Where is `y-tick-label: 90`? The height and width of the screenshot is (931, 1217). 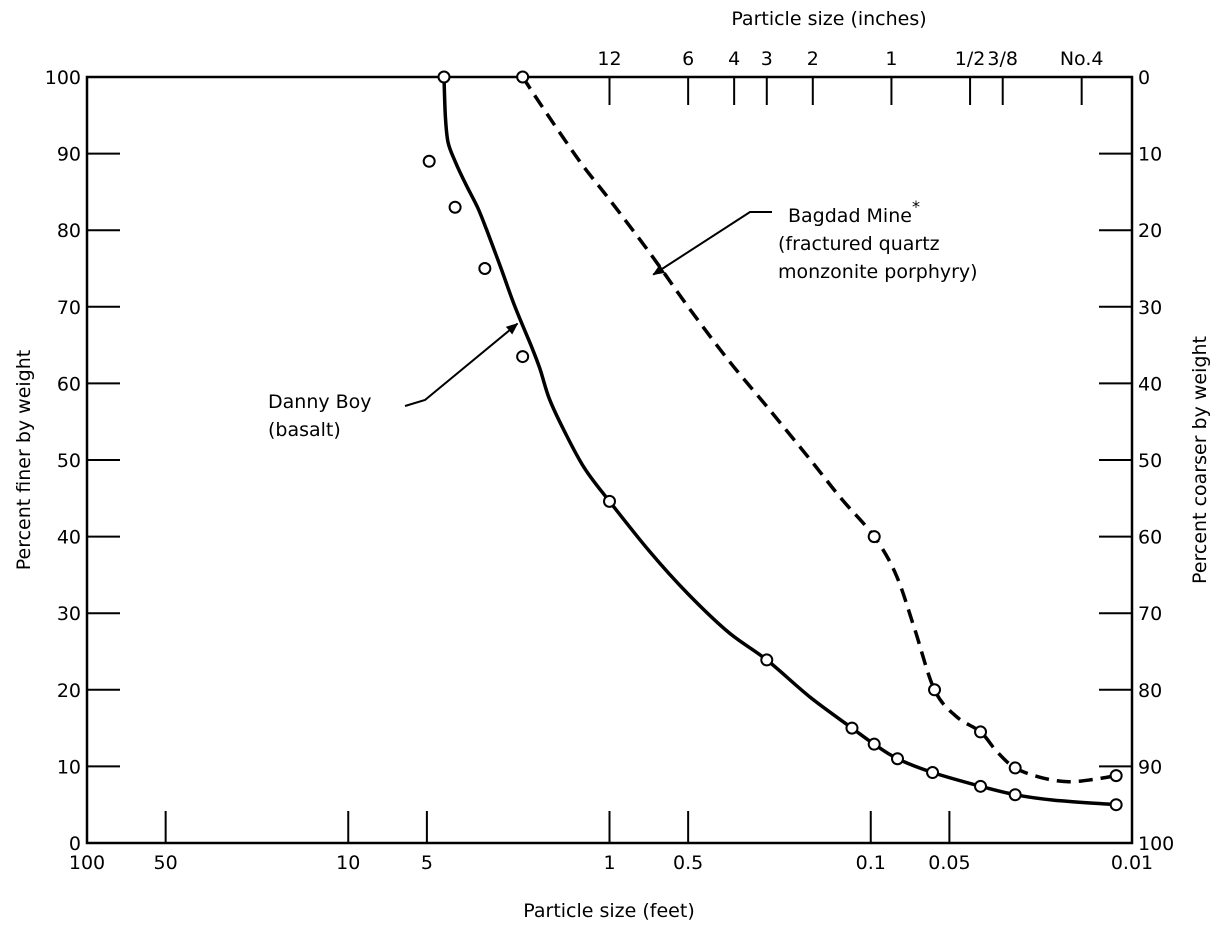
y-tick-label: 90 is located at coordinates (69, 155).